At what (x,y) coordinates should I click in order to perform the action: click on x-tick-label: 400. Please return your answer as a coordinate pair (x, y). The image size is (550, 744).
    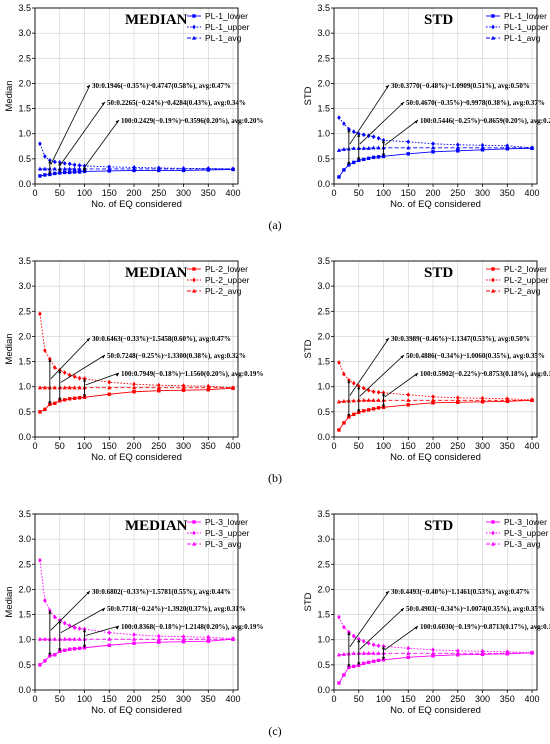
    Looking at the image, I should click on (233, 446).